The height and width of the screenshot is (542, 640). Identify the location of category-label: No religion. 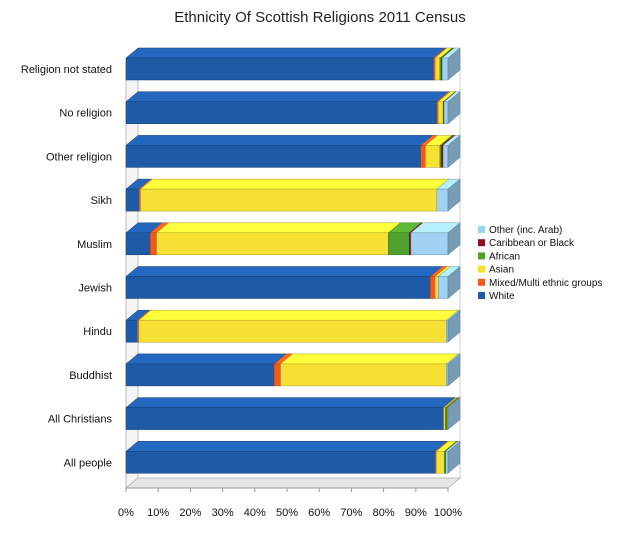
(85, 114).